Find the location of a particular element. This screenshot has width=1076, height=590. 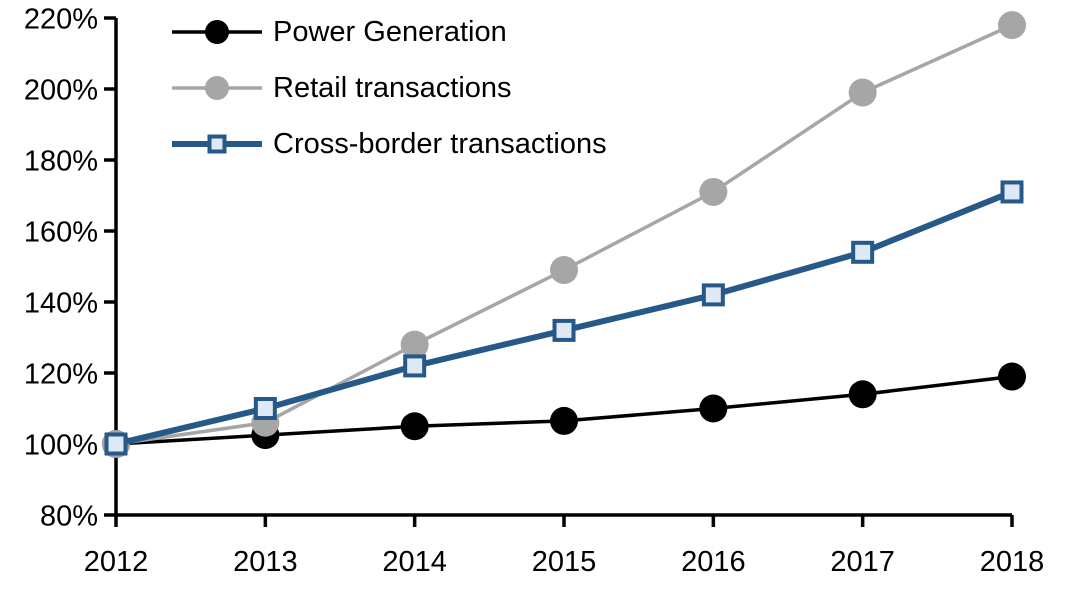

legend-item-cross-border-transactions: Cross-border transactions is located at coordinates (389, 144).